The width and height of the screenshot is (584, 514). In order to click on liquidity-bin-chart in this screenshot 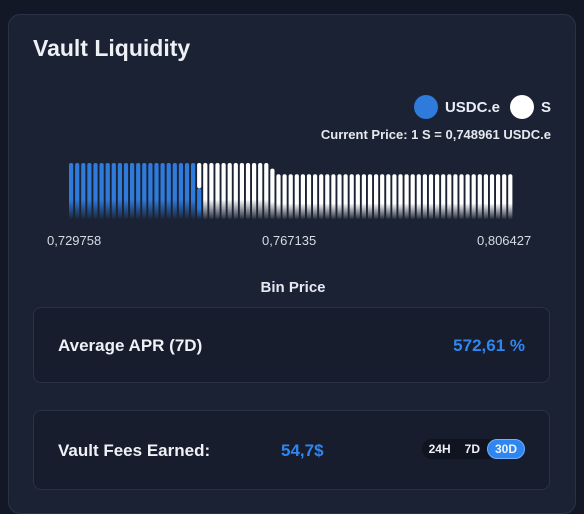, I will do `click(294, 191)`.